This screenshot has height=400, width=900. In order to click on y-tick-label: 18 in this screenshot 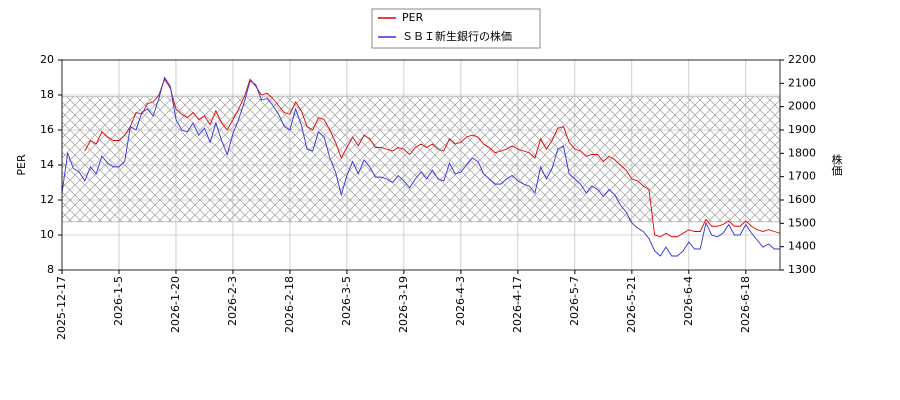, I will do `click(47, 94)`.